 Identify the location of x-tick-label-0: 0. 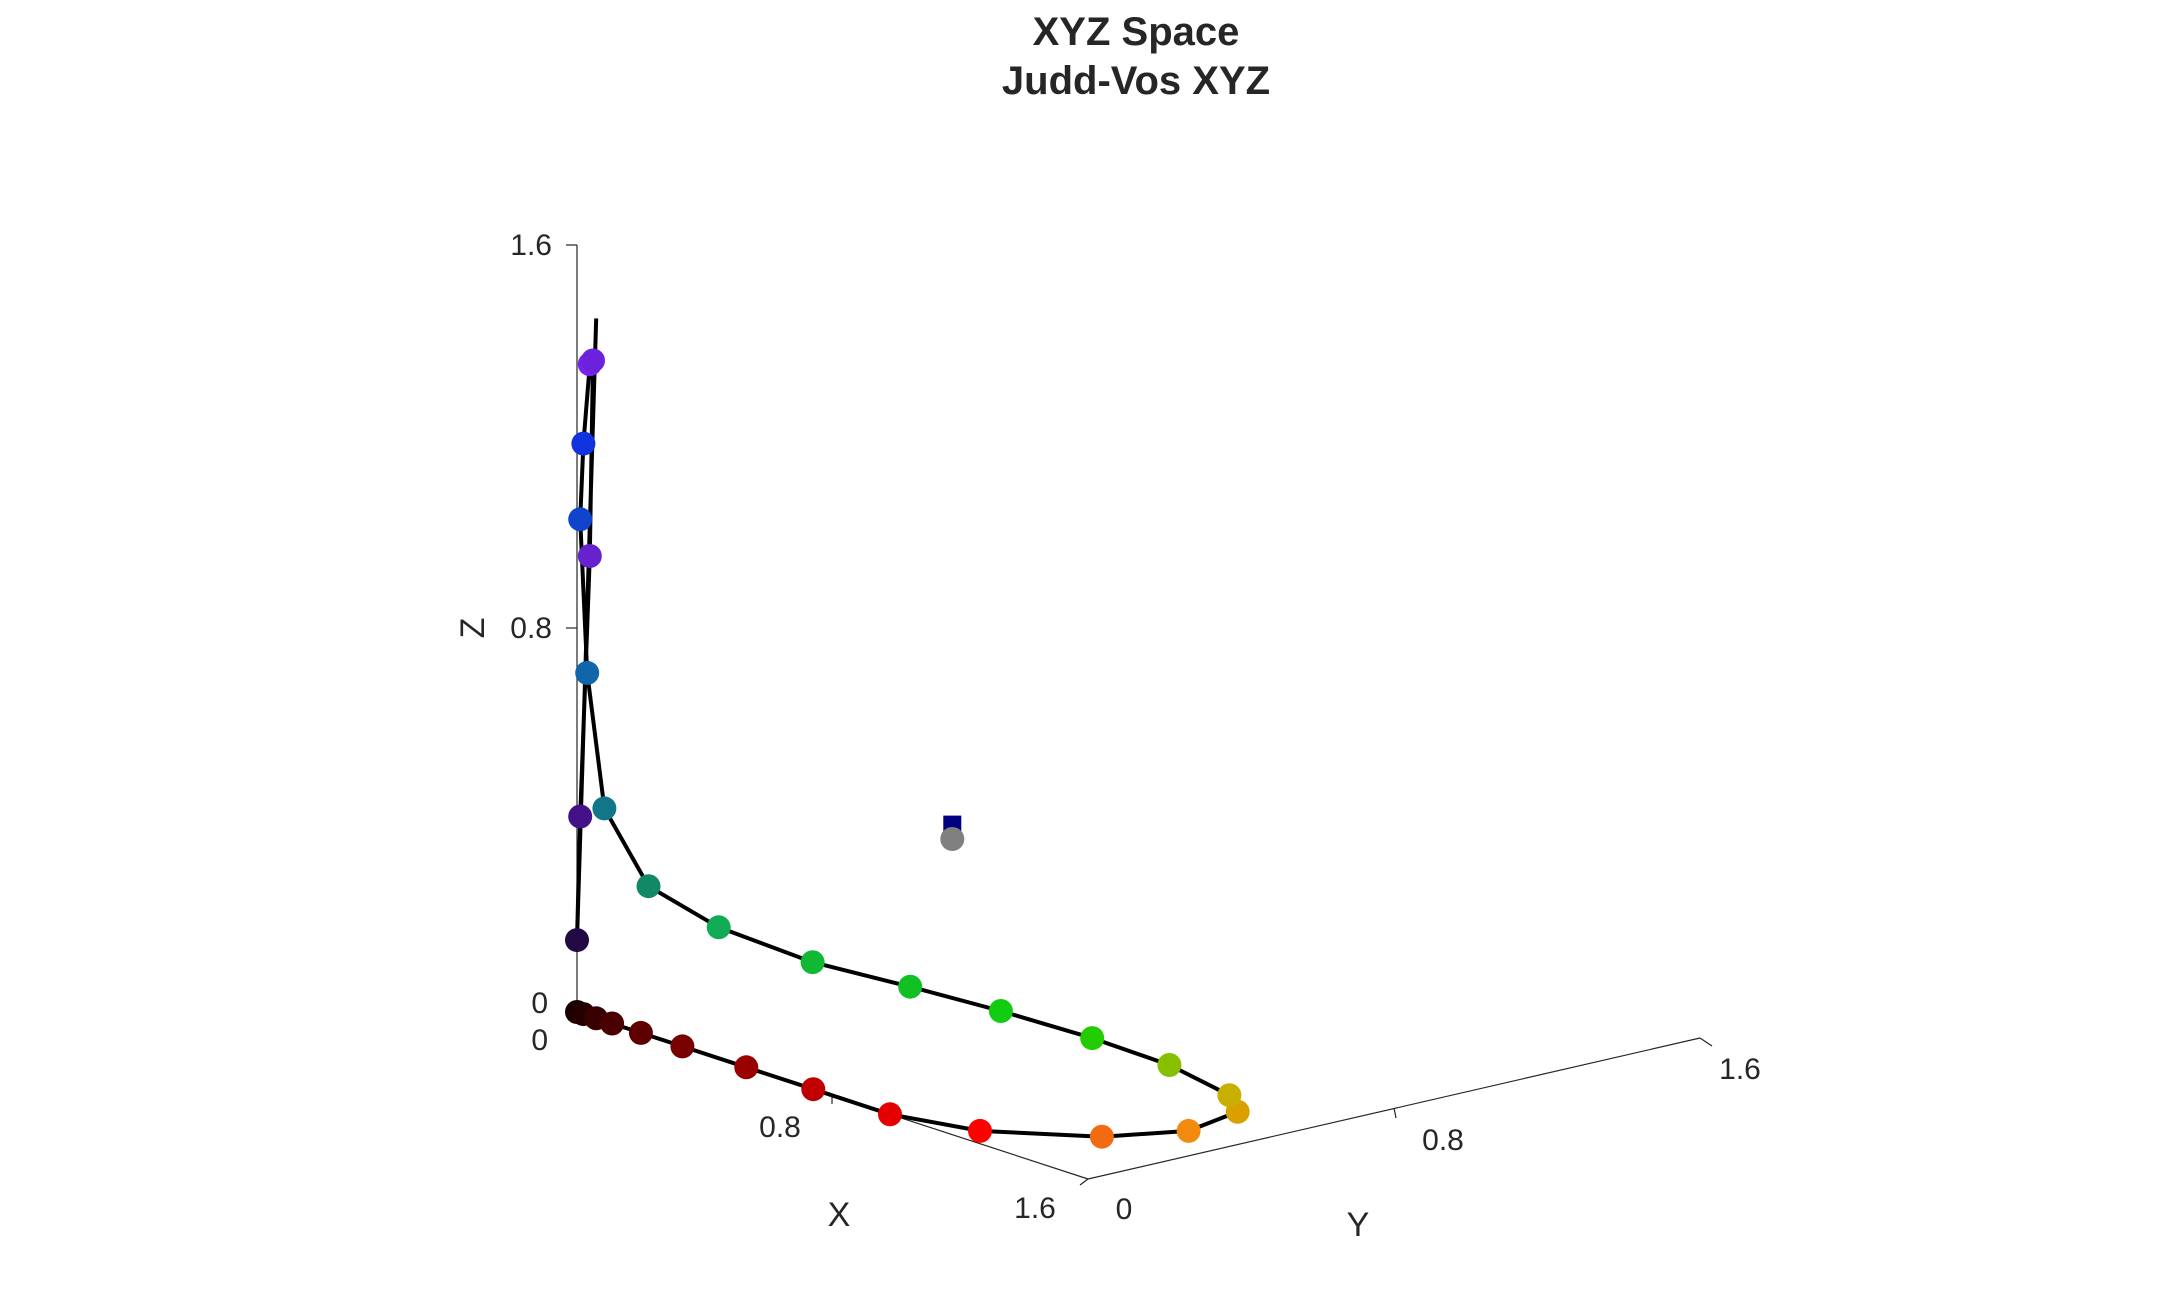
(539, 1040).